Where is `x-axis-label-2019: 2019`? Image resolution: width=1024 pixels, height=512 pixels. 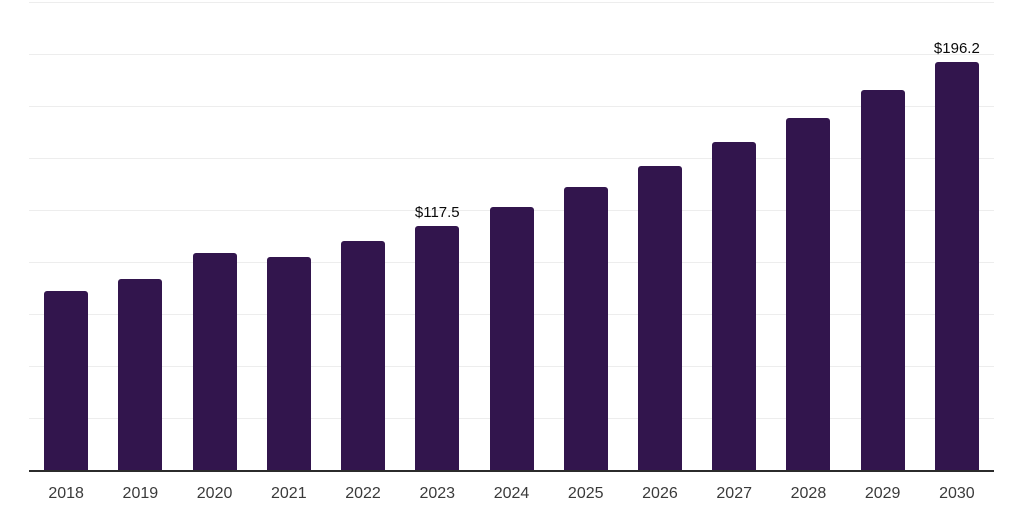
x-axis-label-2019: 2019 is located at coordinates (140, 493).